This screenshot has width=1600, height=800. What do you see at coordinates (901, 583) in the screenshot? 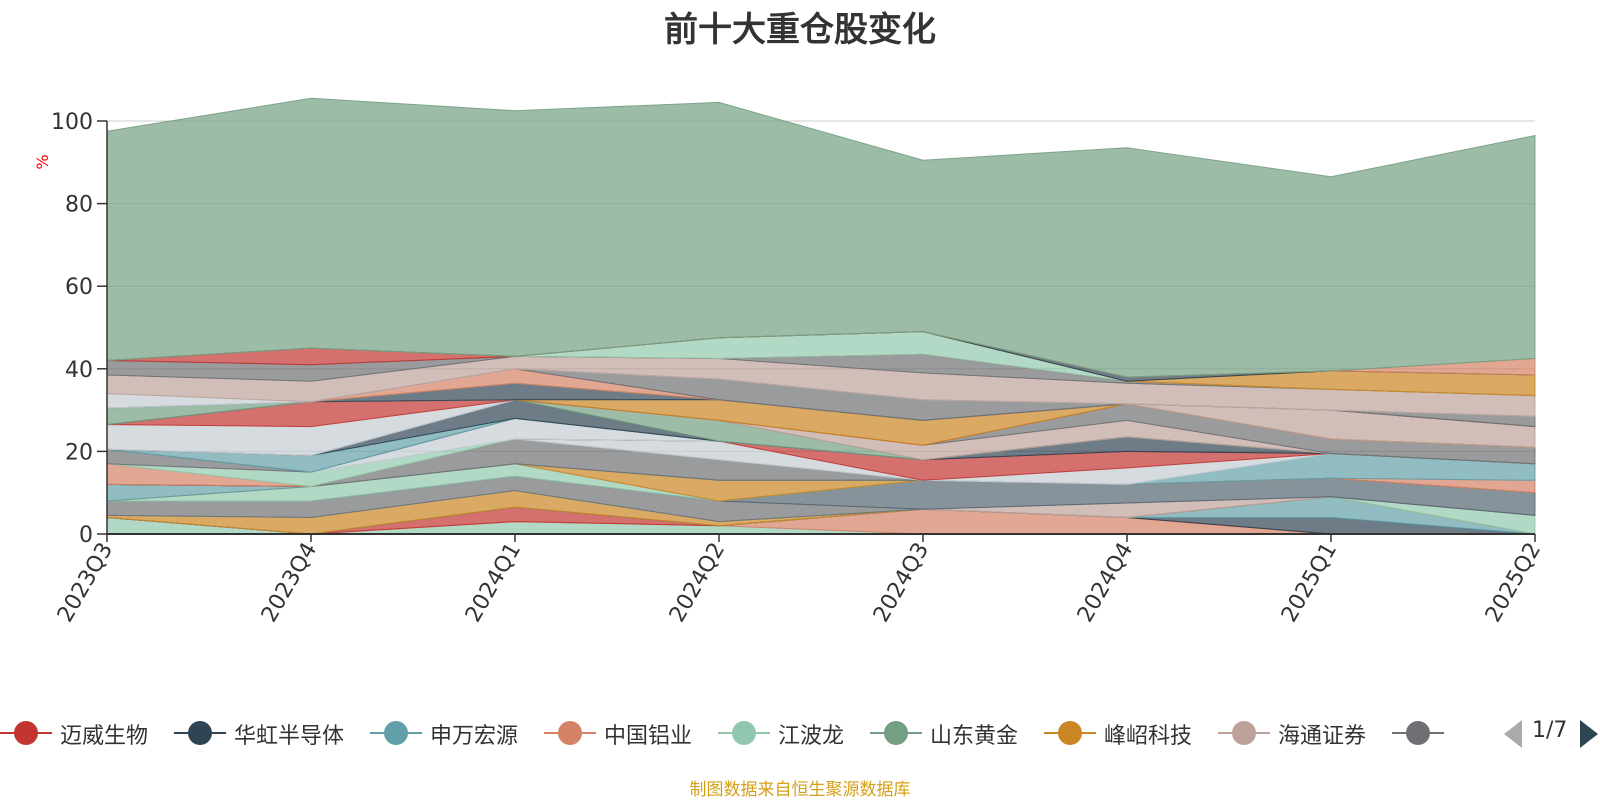
I see `x-tick-label: 2024Q3` at bounding box center [901, 583].